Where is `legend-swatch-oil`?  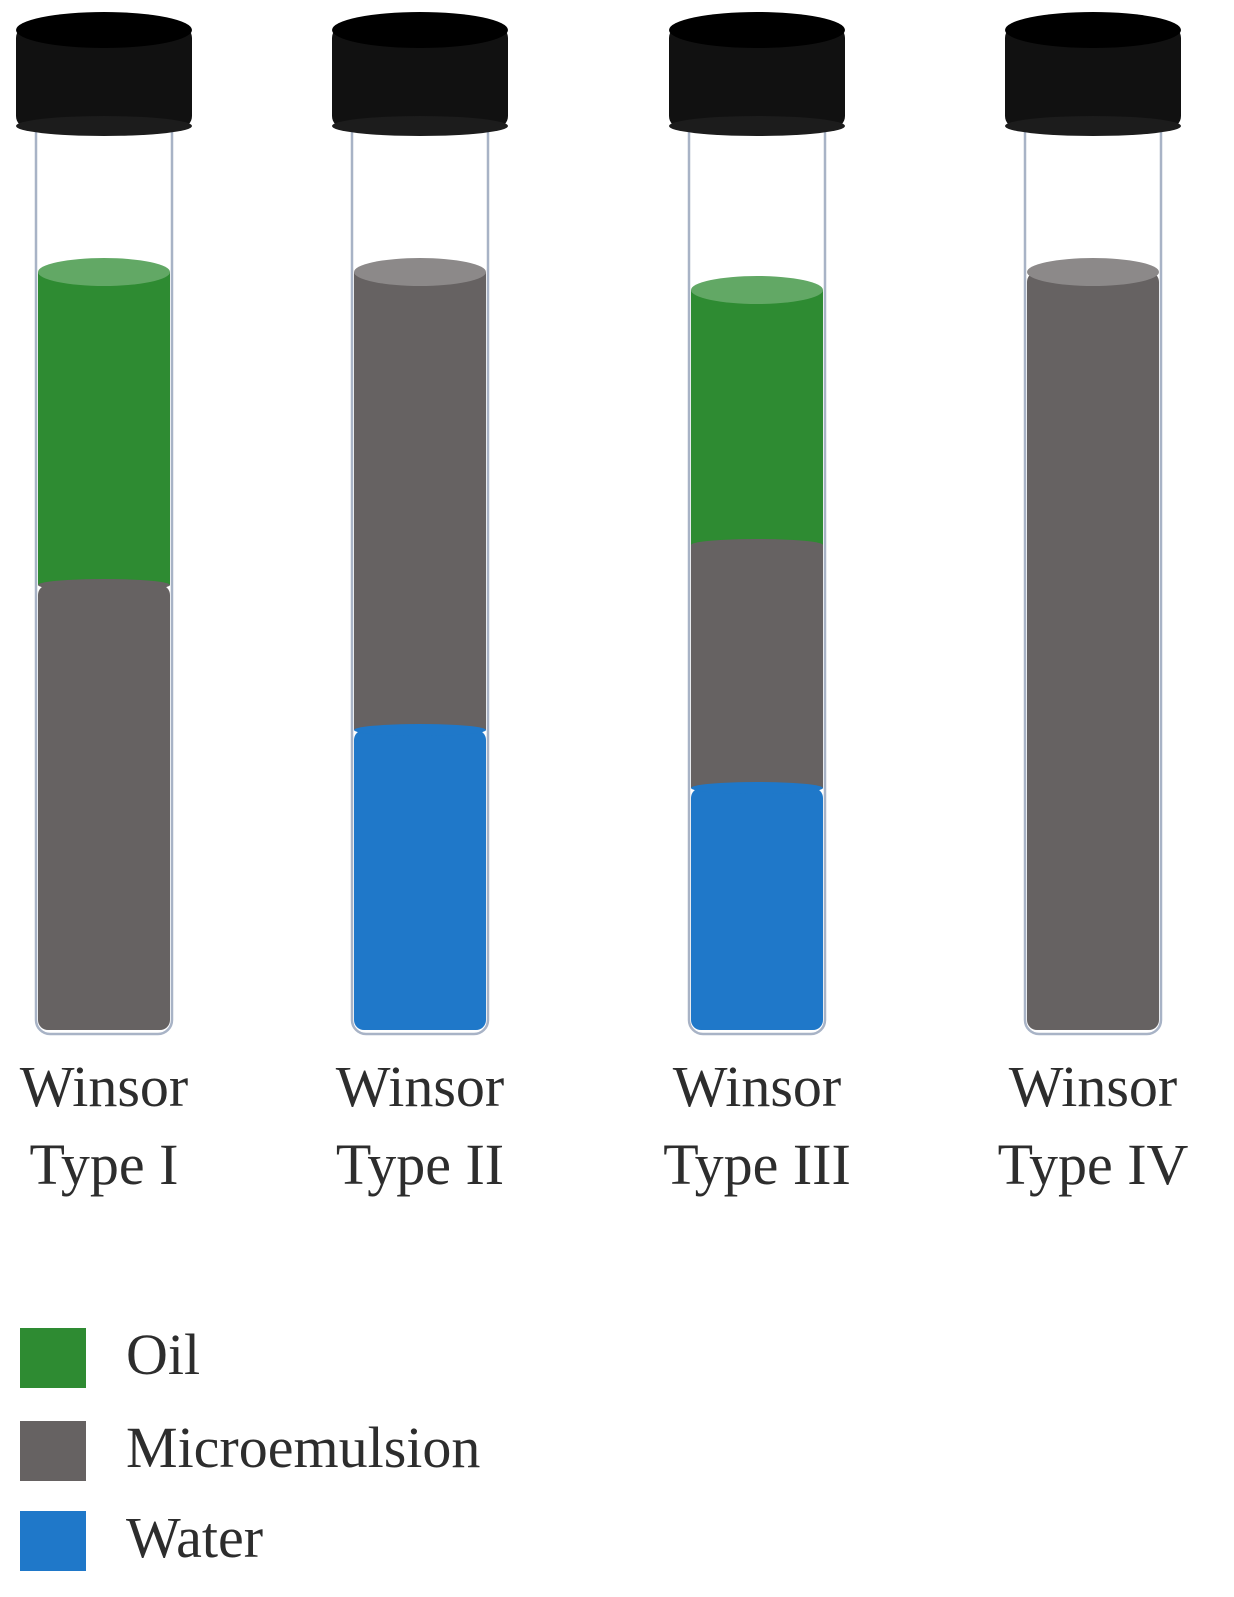 legend-swatch-oil is located at coordinates (53, 1358).